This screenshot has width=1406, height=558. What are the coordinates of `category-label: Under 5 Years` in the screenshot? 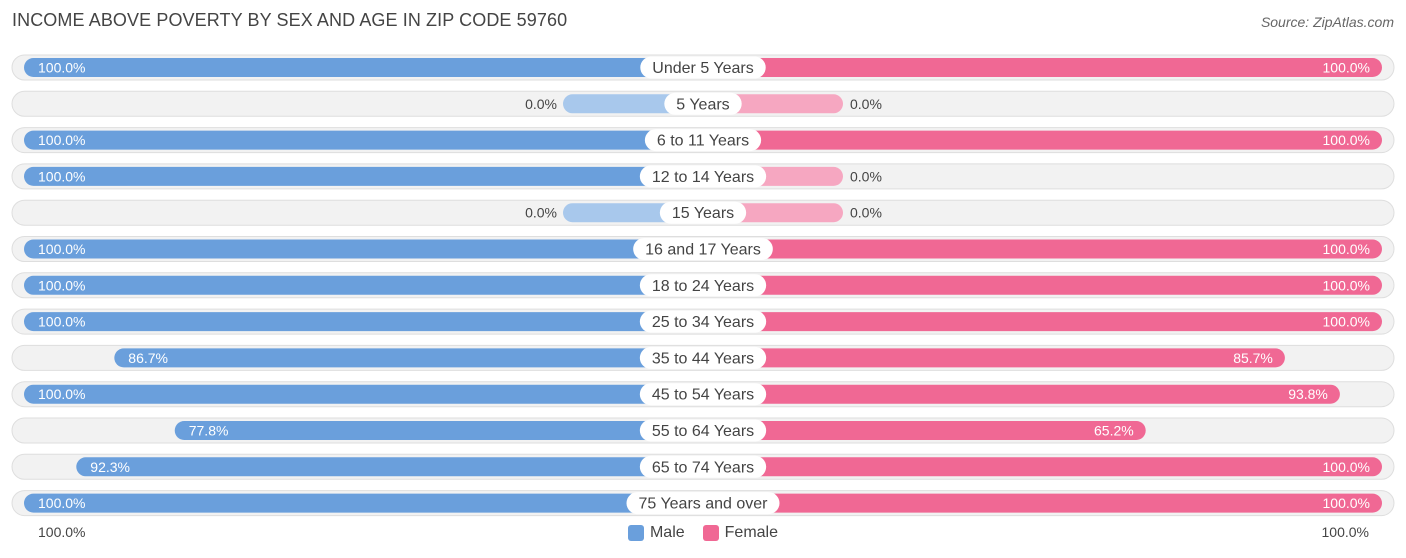 It's located at (702, 68).